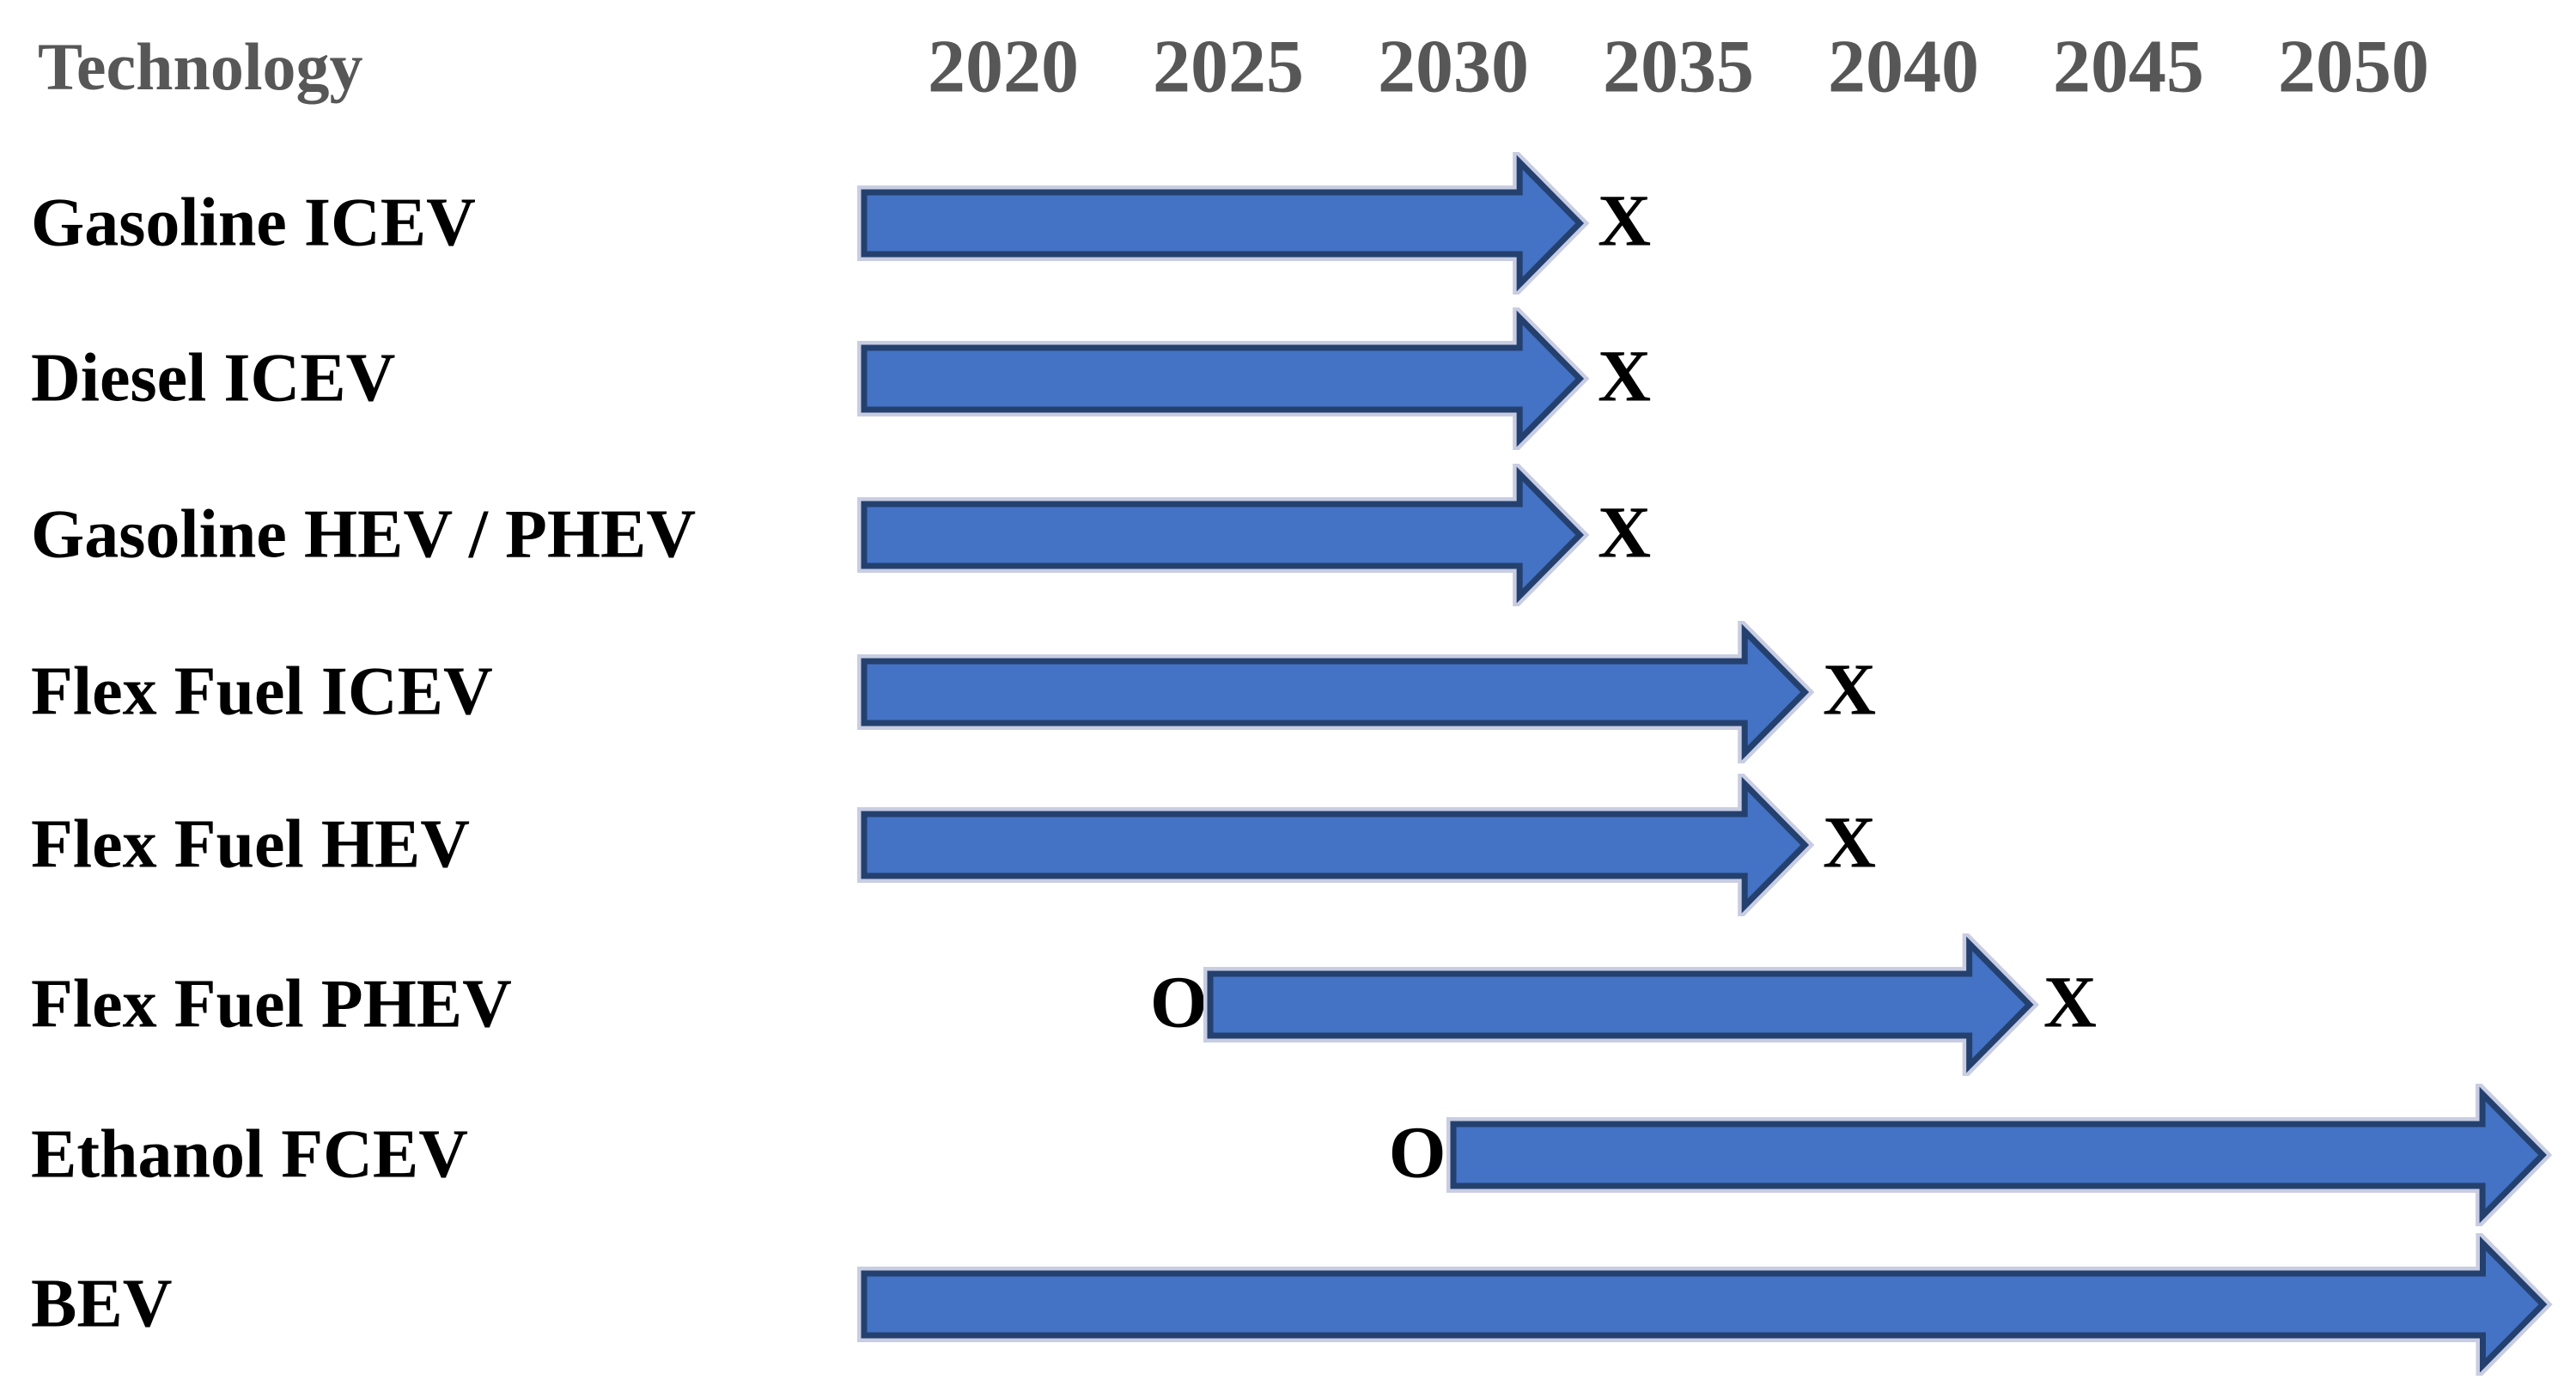  What do you see at coordinates (249, 1154) in the screenshot?
I see `row-ethanol-fcev-label: Ethanol FCEV` at bounding box center [249, 1154].